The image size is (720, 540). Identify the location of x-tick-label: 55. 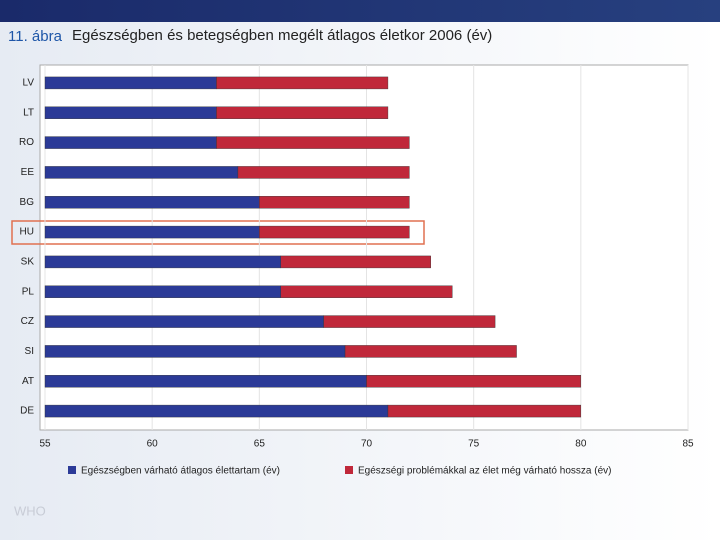
(45, 444).